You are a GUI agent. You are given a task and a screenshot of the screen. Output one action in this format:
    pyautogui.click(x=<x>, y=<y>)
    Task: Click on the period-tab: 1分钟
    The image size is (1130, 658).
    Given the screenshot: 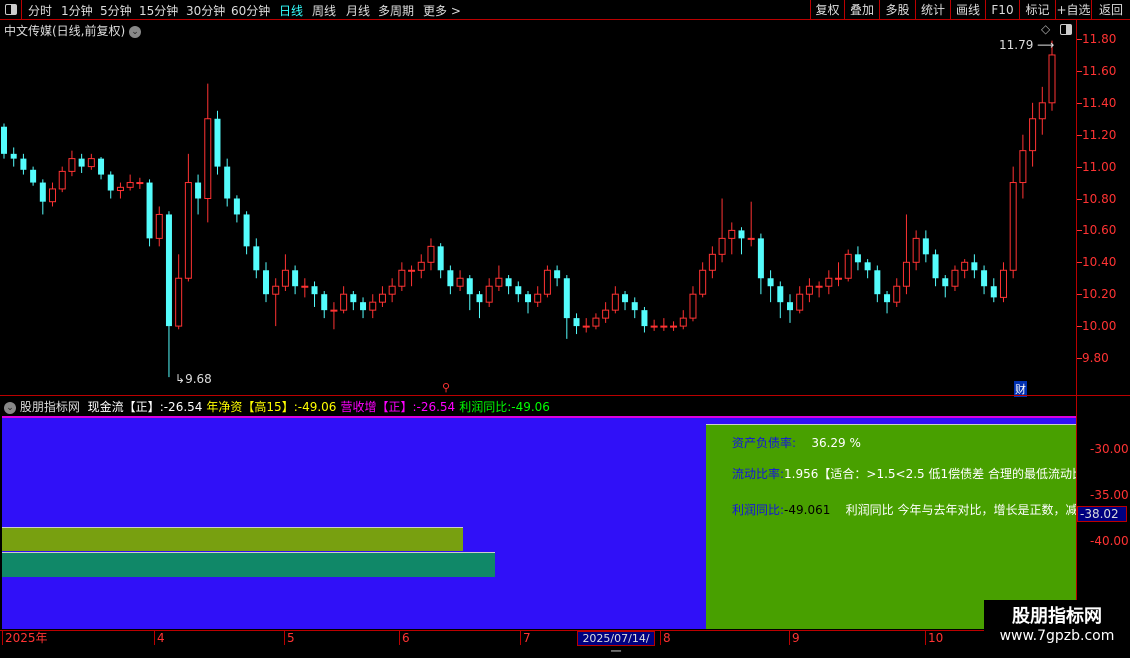 What is the action you would take?
    pyautogui.click(x=77, y=11)
    